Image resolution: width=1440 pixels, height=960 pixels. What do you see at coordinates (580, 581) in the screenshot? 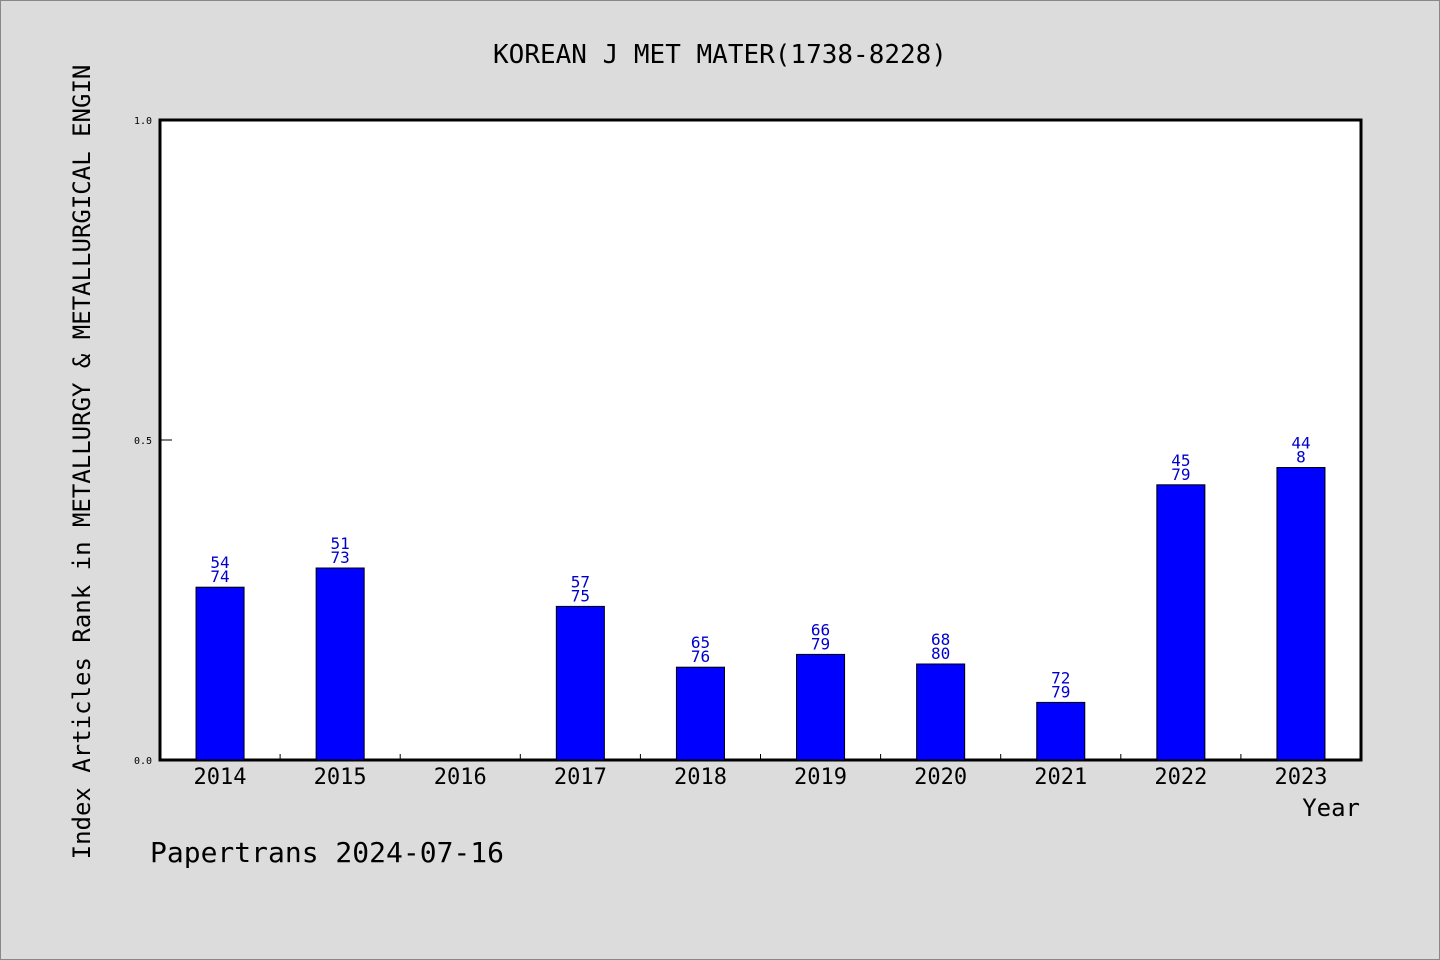
I see `bar-label-top: 57` at bounding box center [580, 581].